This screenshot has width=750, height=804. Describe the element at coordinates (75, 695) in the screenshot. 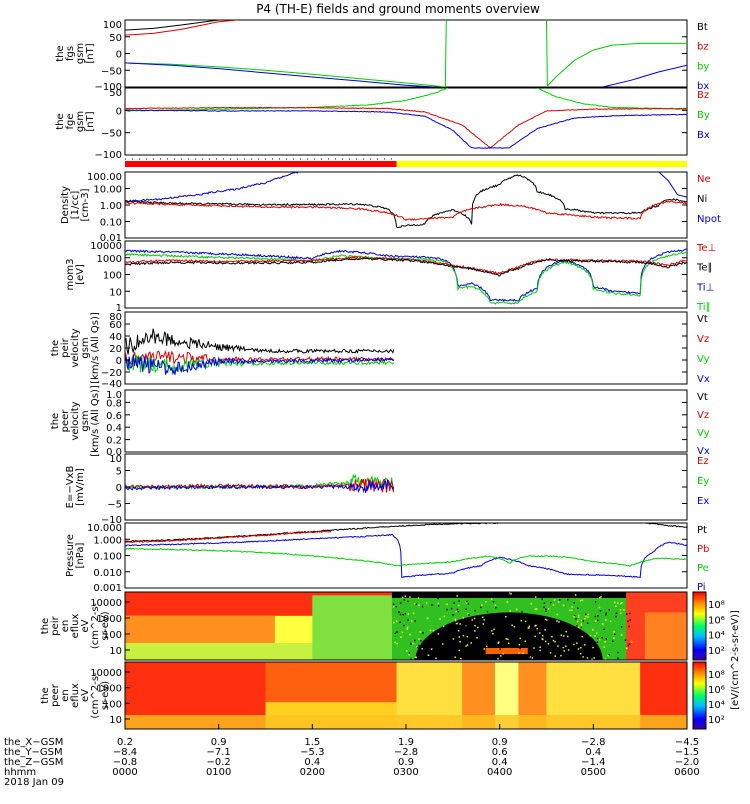

I see `y-axis-label: eflux` at that location.